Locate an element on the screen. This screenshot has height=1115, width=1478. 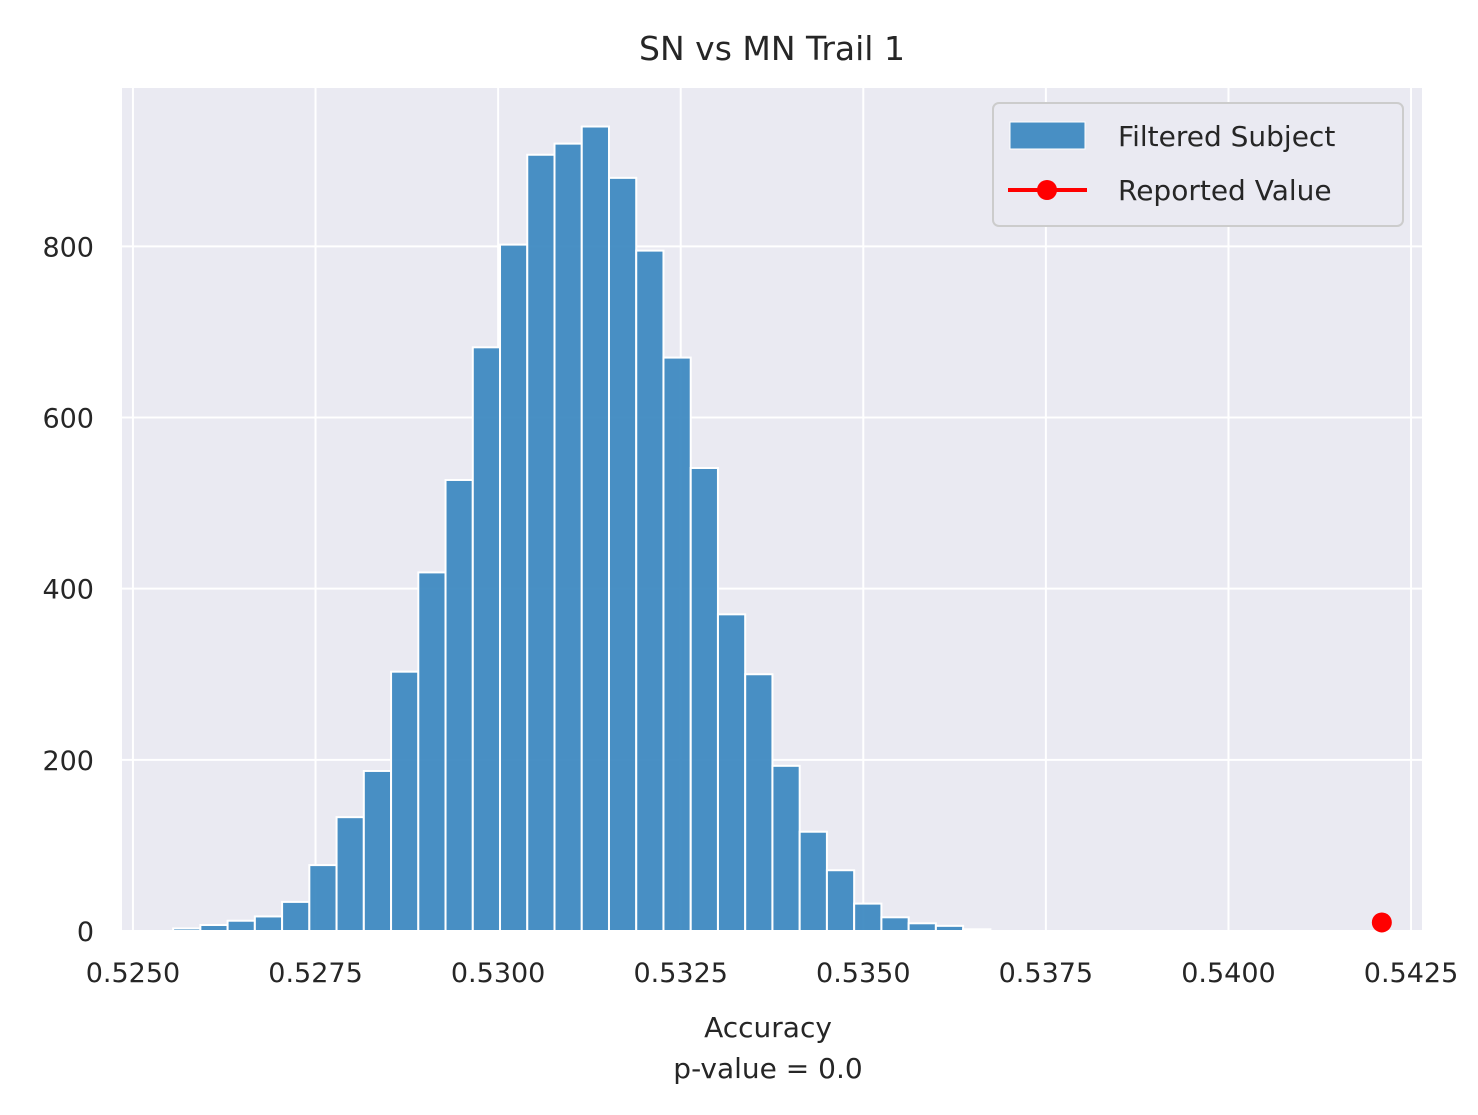
x-axis-sublabel: p-value = 0.0 is located at coordinates (767, 1068).